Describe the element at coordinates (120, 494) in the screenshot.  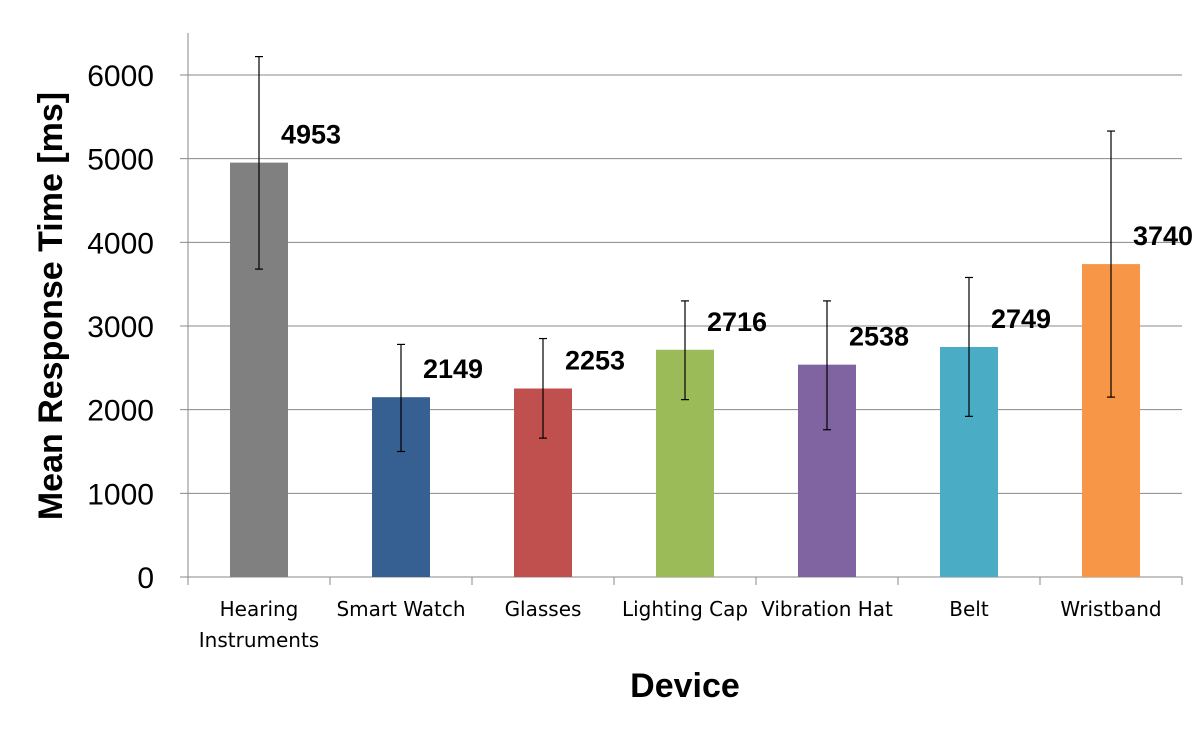
I see `y-tick-label: 1000` at that location.